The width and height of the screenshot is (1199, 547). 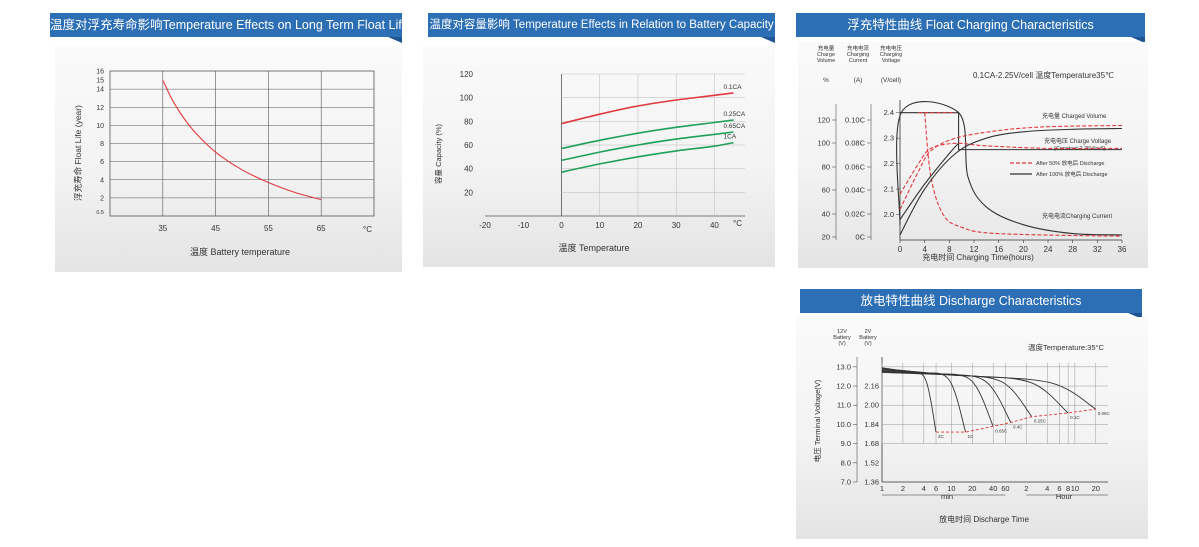 I want to click on current-tick-label: 0.10C, so click(x=855, y=120).